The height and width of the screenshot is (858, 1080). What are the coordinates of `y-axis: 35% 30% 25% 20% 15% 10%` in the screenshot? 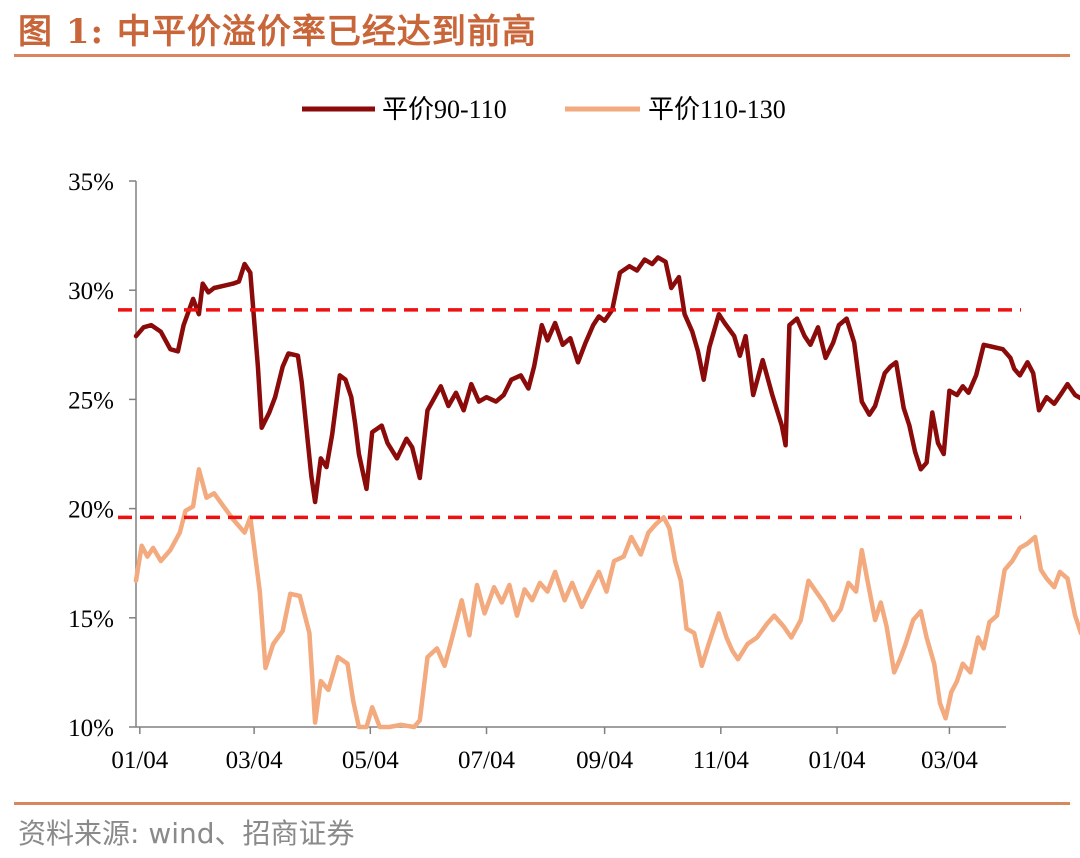 It's located at (102, 455).